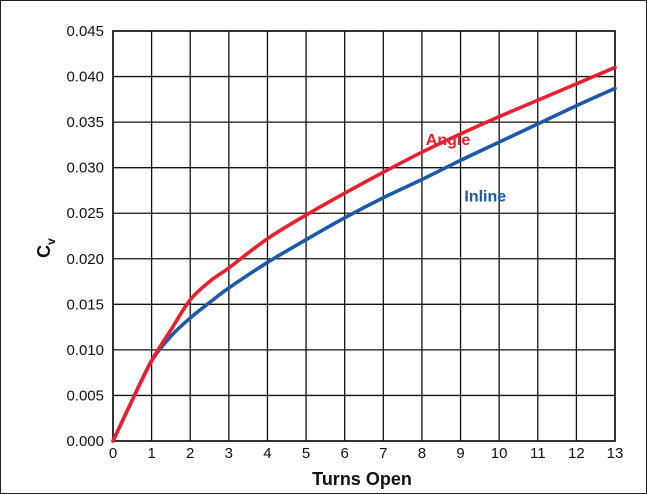 Image resolution: width=647 pixels, height=494 pixels. Describe the element at coordinates (85, 213) in the screenshot. I see `y-tick-label: 0.025` at that location.